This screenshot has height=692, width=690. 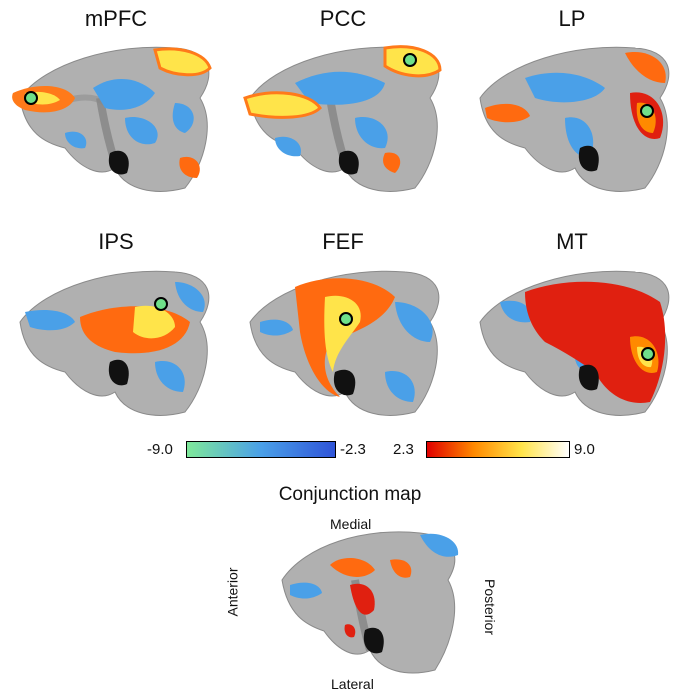 What do you see at coordinates (574, 343) in the screenshot?
I see `brain-map-mt` at bounding box center [574, 343].